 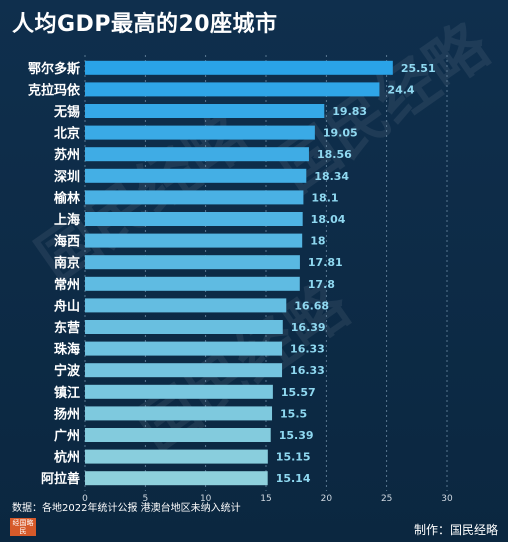 What do you see at coordinates (206, 499) in the screenshot?
I see `x-tick-label: 10` at bounding box center [206, 499].